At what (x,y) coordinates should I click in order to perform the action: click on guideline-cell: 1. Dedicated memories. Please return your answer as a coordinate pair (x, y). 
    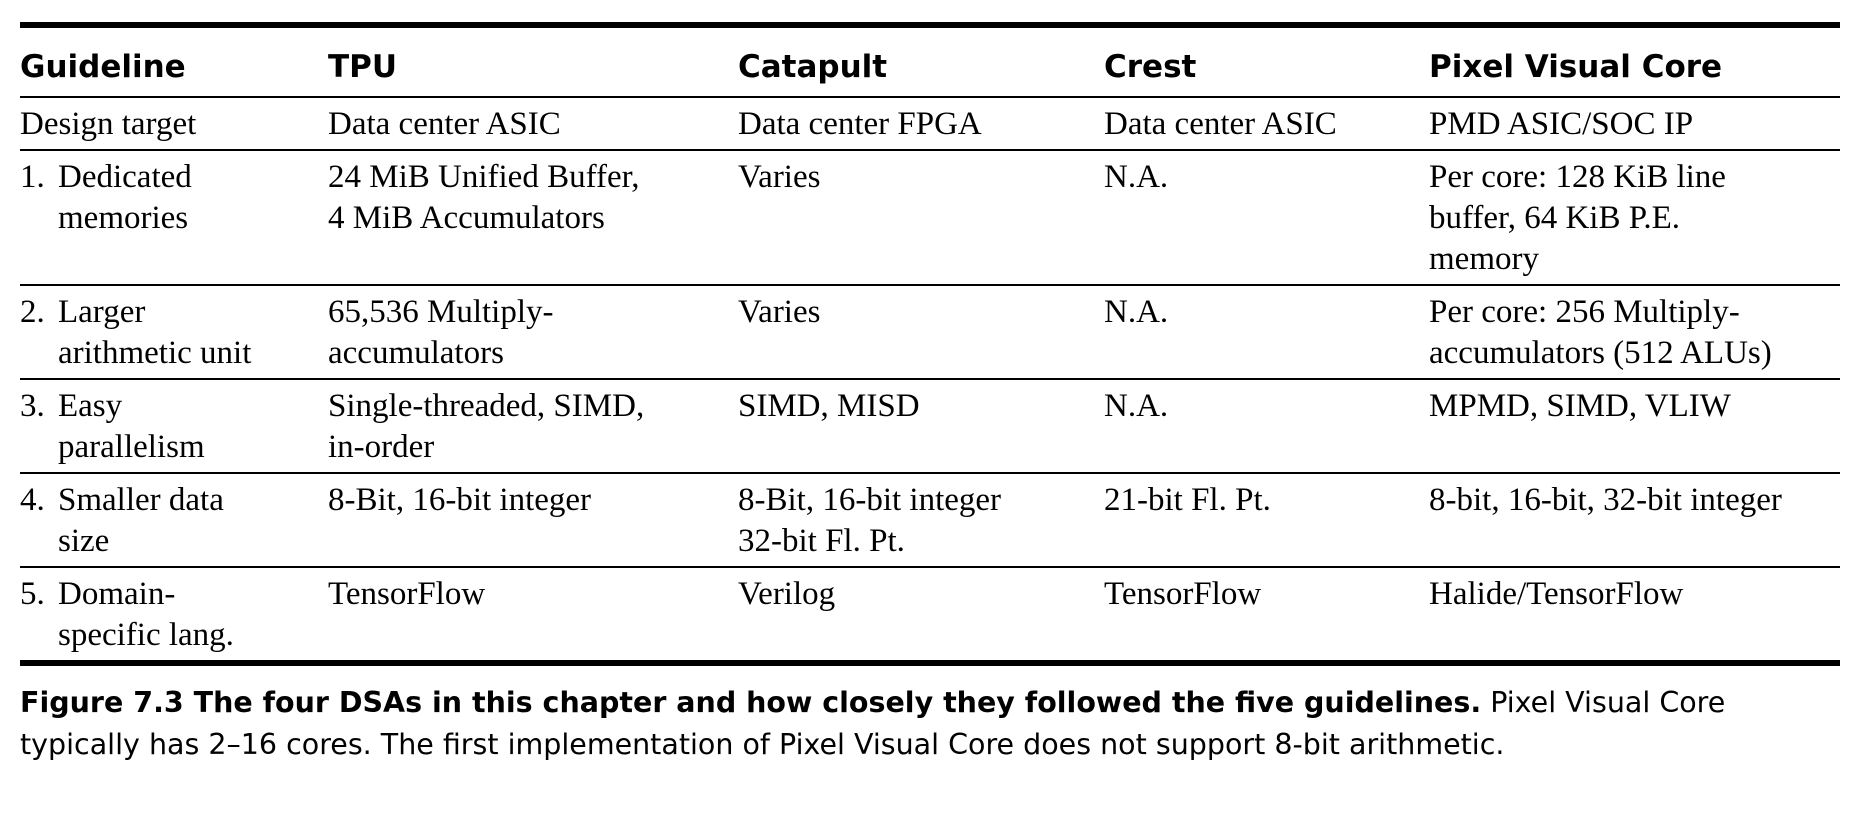
    Looking at the image, I should click on (174, 218).